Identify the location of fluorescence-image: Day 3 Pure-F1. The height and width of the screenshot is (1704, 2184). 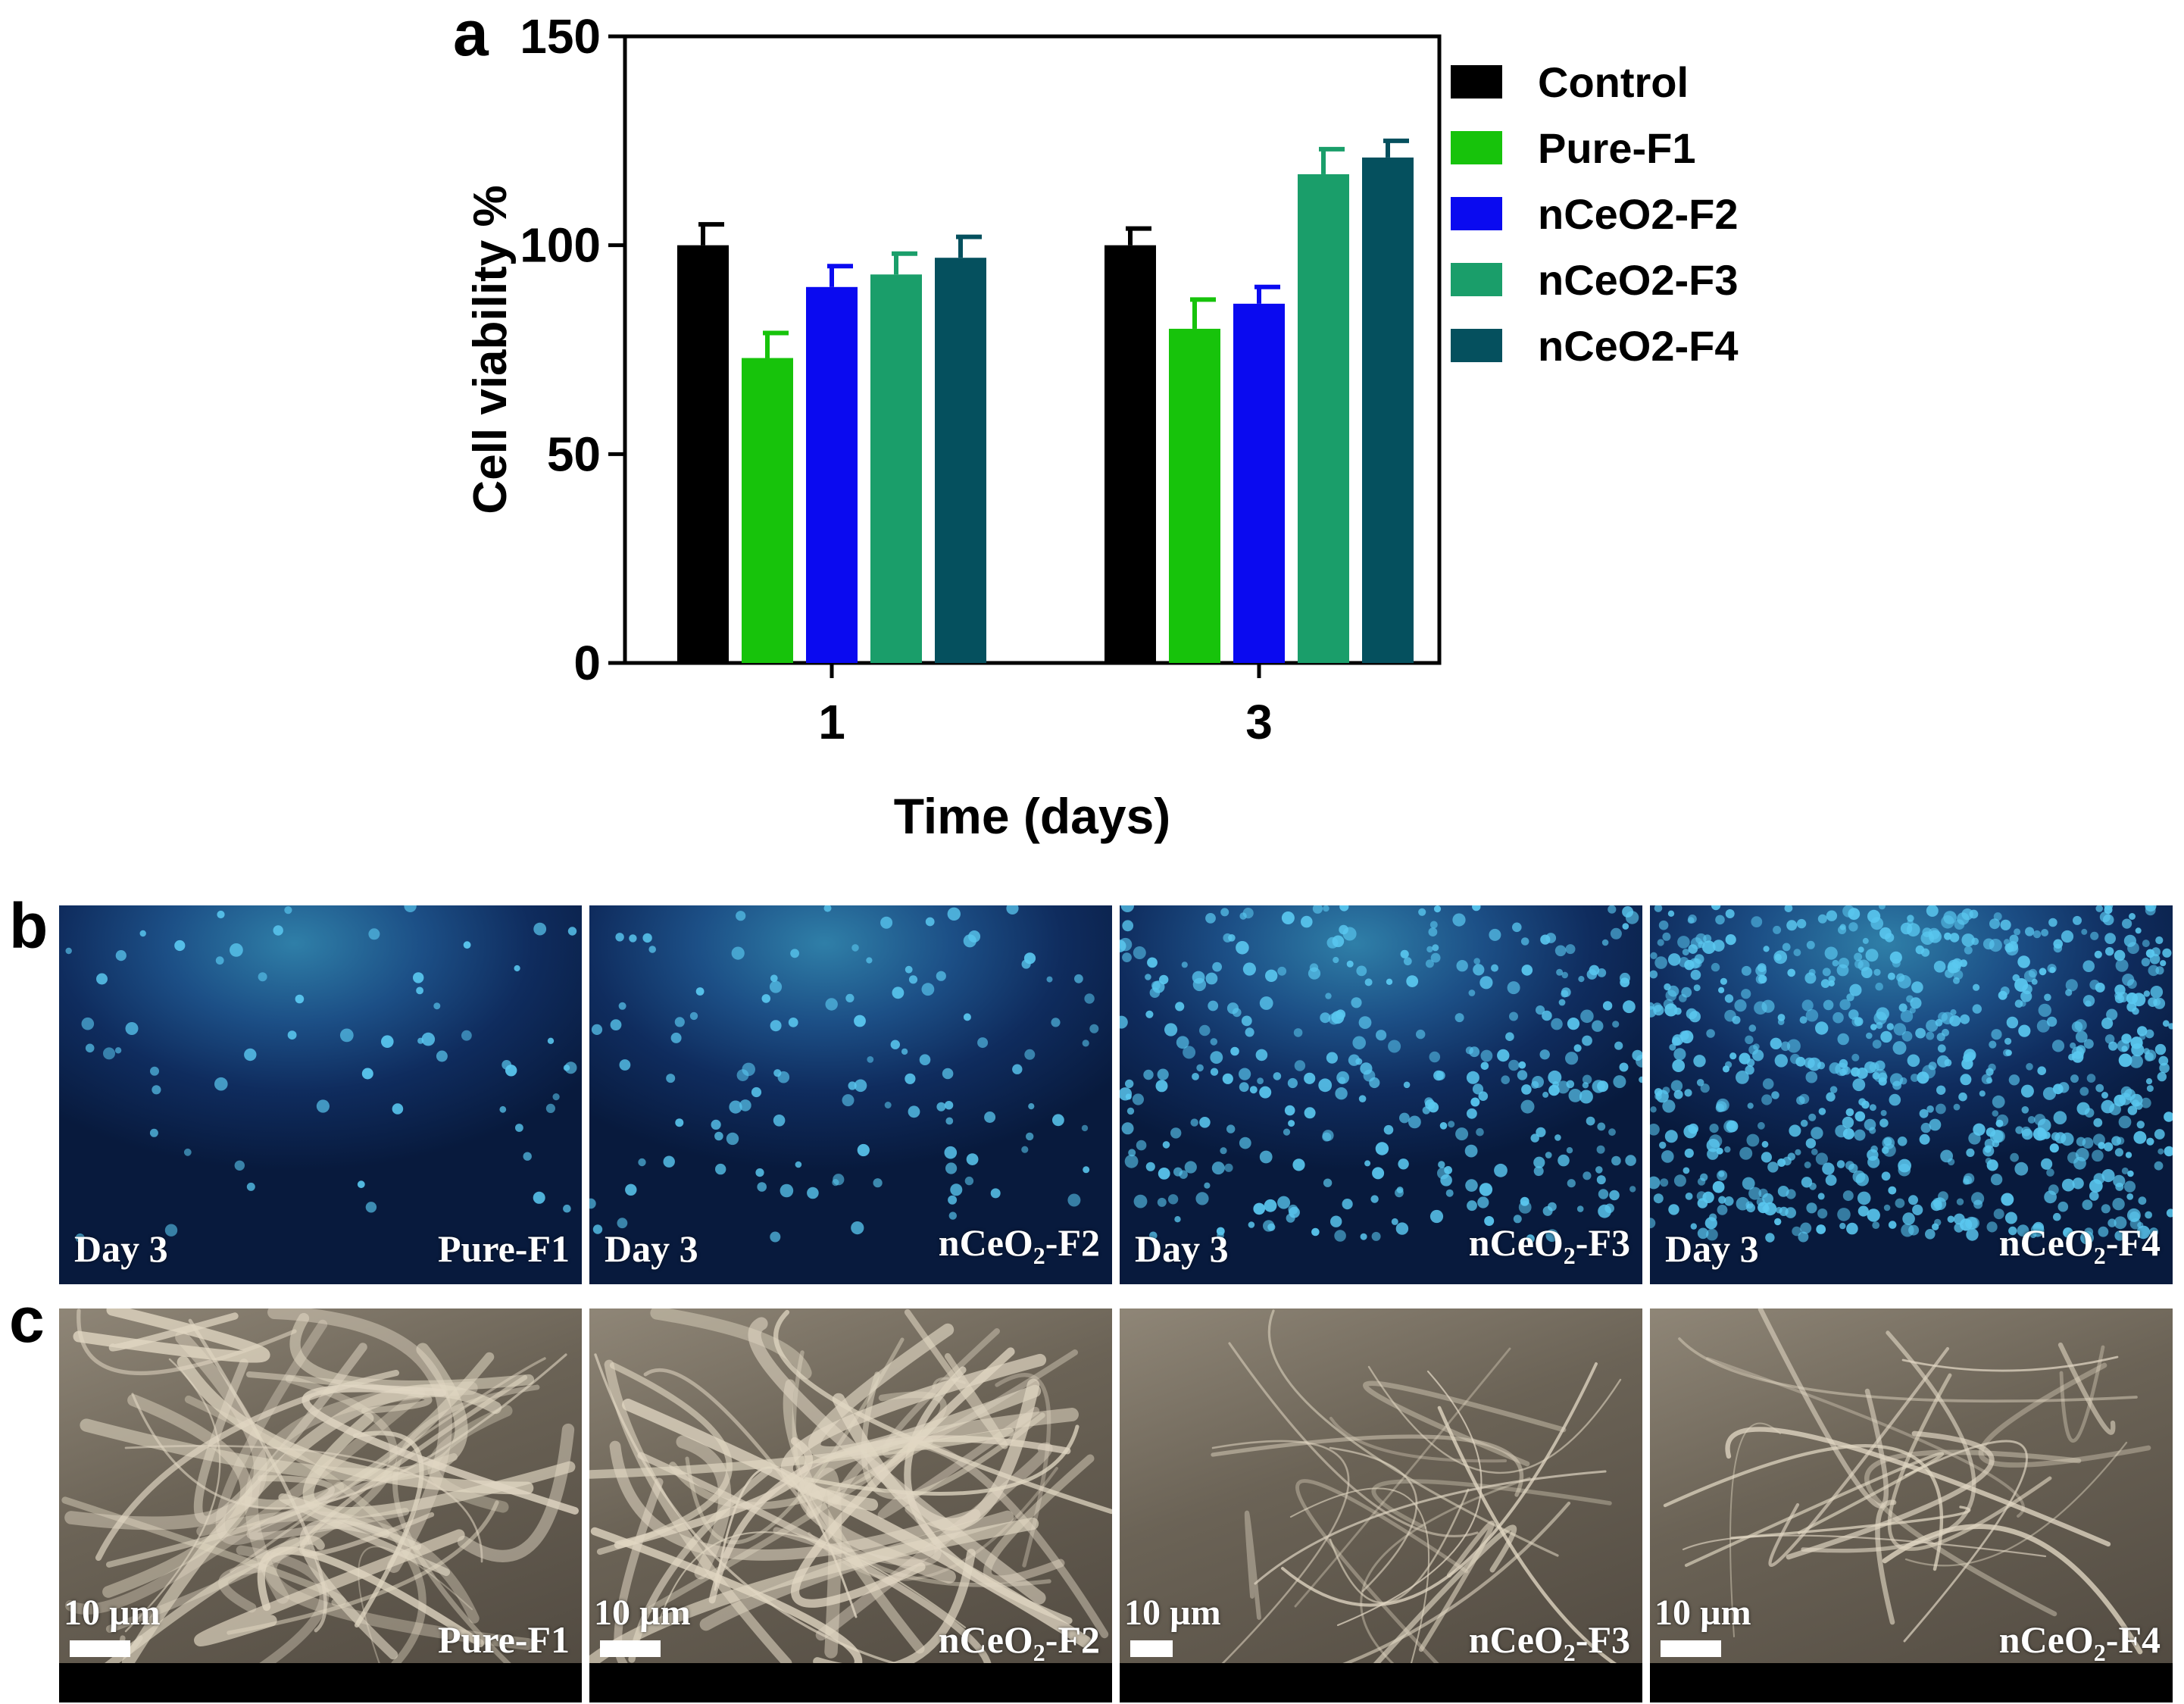
(320, 1094).